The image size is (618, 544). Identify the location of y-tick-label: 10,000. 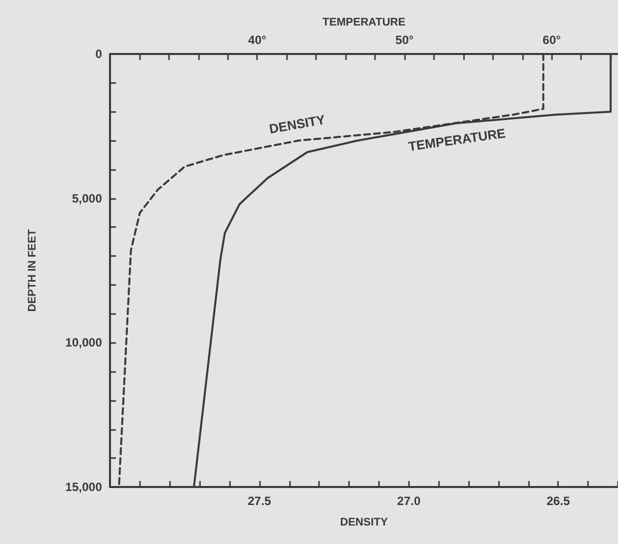
(83, 343).